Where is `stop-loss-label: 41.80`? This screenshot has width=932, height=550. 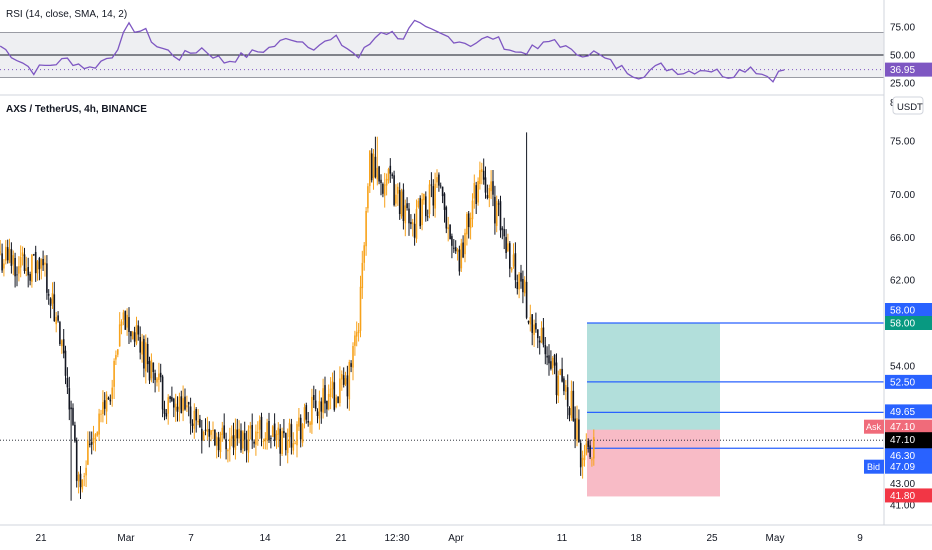
stop-loss-label: 41.80 is located at coordinates (902, 496).